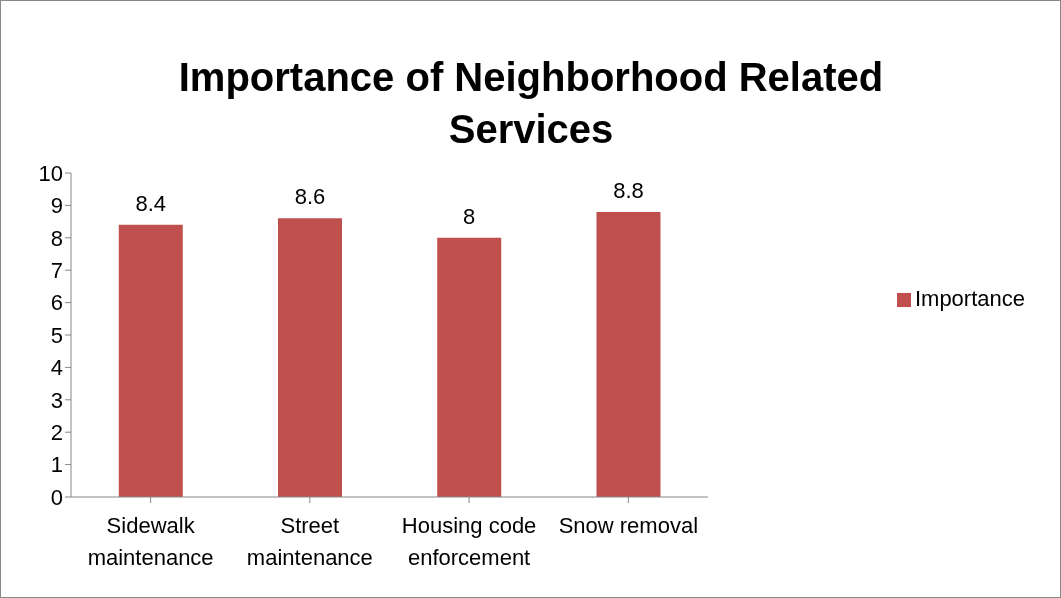 Image resolution: width=1061 pixels, height=598 pixels. I want to click on y-tick-label: 5, so click(56, 335).